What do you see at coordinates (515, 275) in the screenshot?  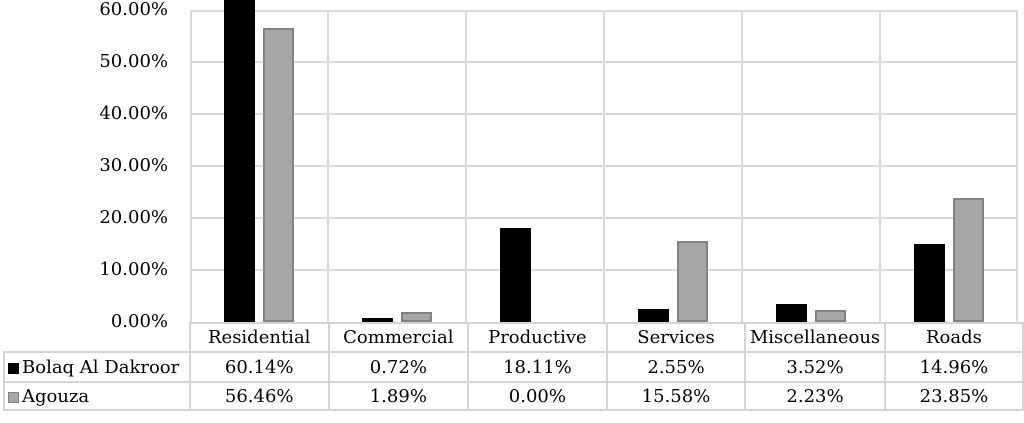 I see `bar-bolaq-al-dakroor-productive` at bounding box center [515, 275].